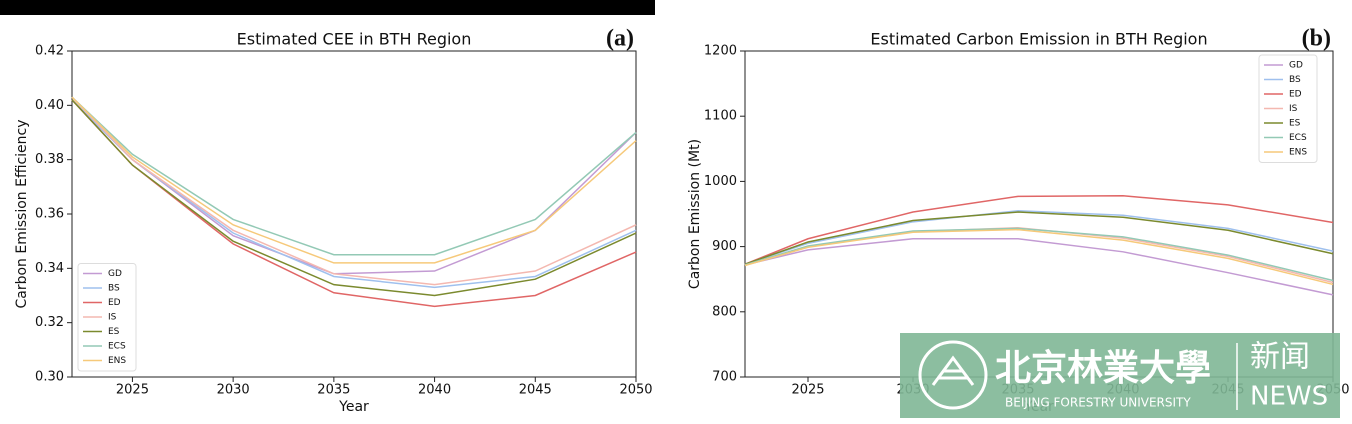  What do you see at coordinates (49, 322) in the screenshot?
I see `y-tick-label: 0.32` at bounding box center [49, 322].